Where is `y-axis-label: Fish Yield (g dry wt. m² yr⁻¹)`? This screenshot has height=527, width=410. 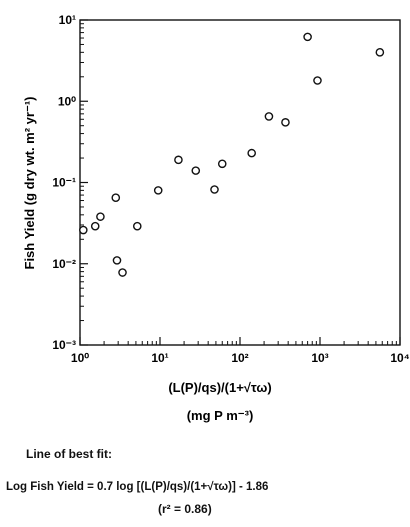
y-axis-label: Fish Yield (g dry wt. m² yr⁻¹) is located at coordinates (29, 183).